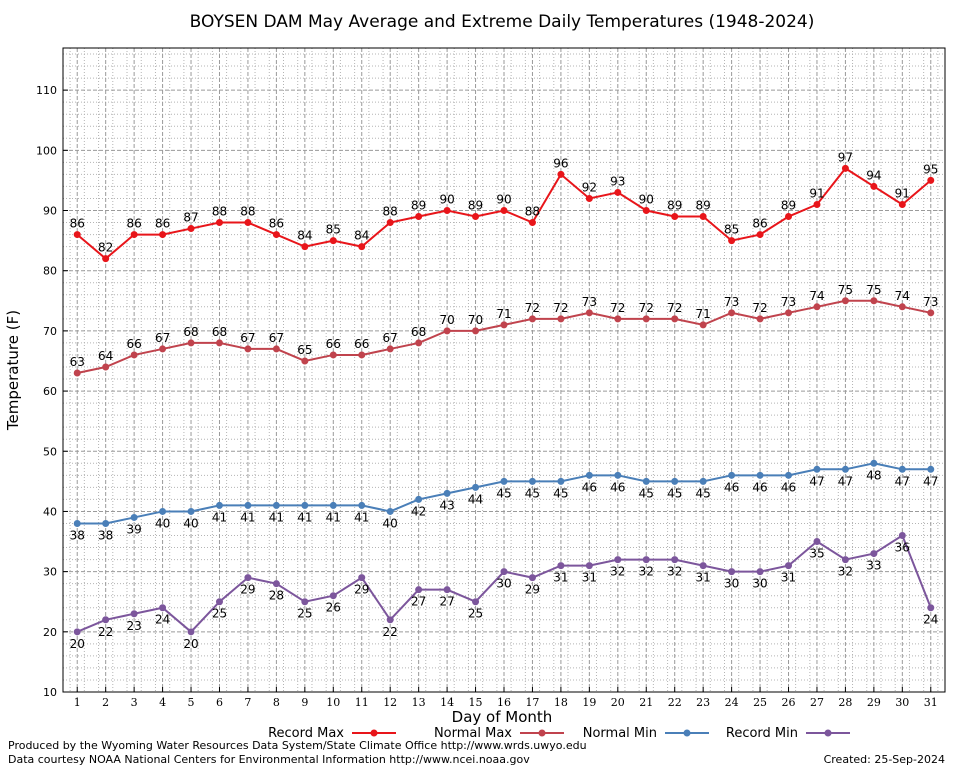  What do you see at coordinates (133, 626) in the screenshot?
I see `record-min-data-label: 23` at bounding box center [133, 626].